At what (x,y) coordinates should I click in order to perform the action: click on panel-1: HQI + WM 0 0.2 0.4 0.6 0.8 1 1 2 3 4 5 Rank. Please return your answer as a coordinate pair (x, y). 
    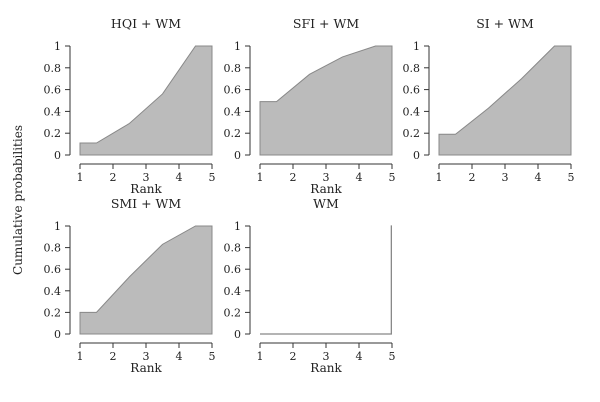
    Looking at the image, I should click on (130, 106).